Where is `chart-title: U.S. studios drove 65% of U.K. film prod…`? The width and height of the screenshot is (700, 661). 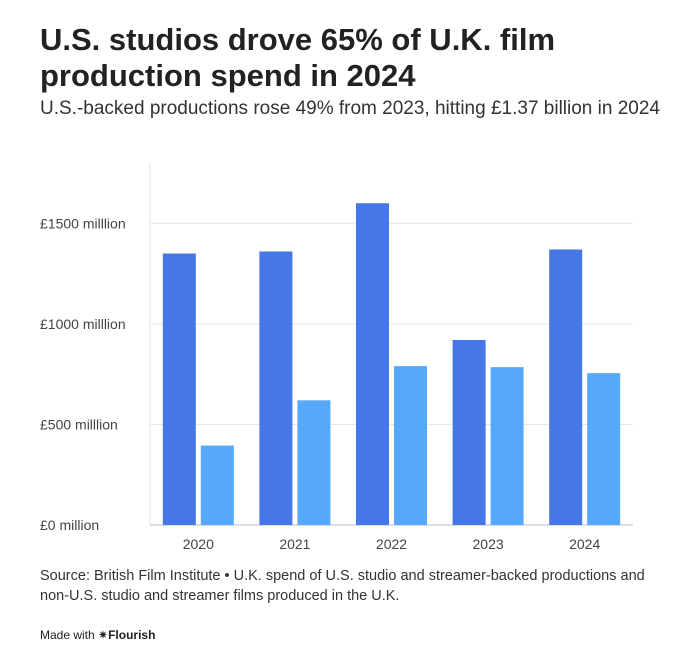 chart-title: U.S. studios drove 65% of U.K. film prod… is located at coordinates (298, 57).